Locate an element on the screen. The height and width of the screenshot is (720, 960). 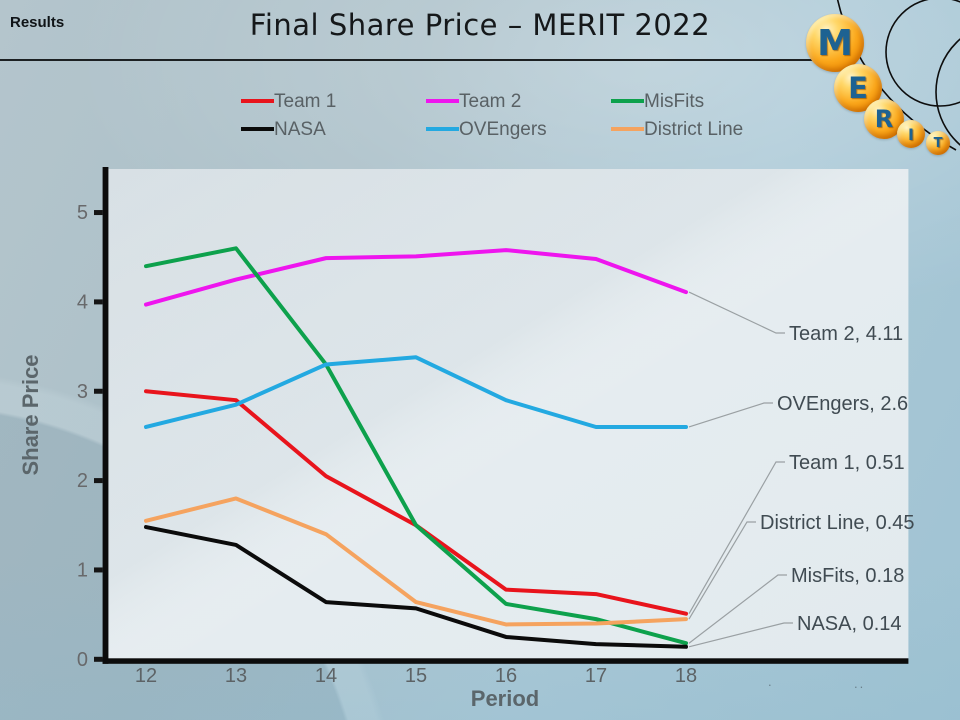
legend-item-ovengers: OVEngers is located at coordinates (518, 129).